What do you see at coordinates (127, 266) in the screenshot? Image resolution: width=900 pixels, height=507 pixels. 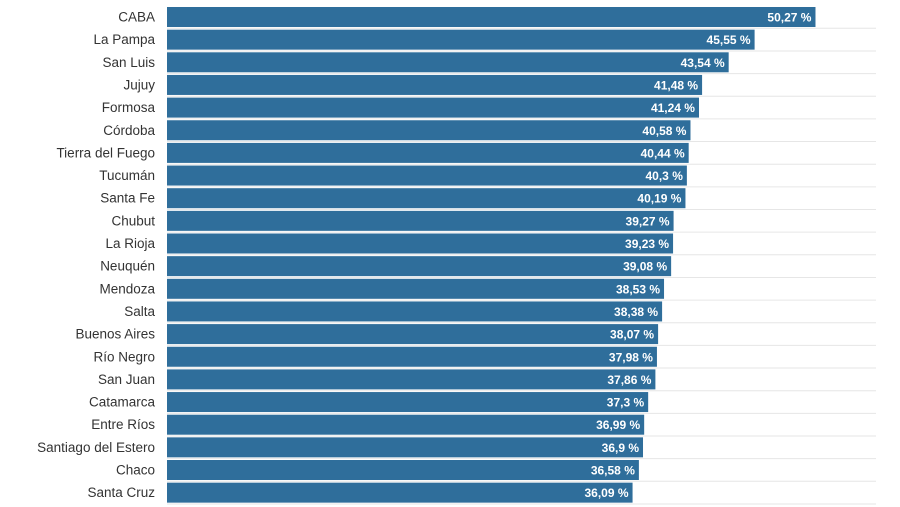 I see `category-label: Neuquén` at bounding box center [127, 266].